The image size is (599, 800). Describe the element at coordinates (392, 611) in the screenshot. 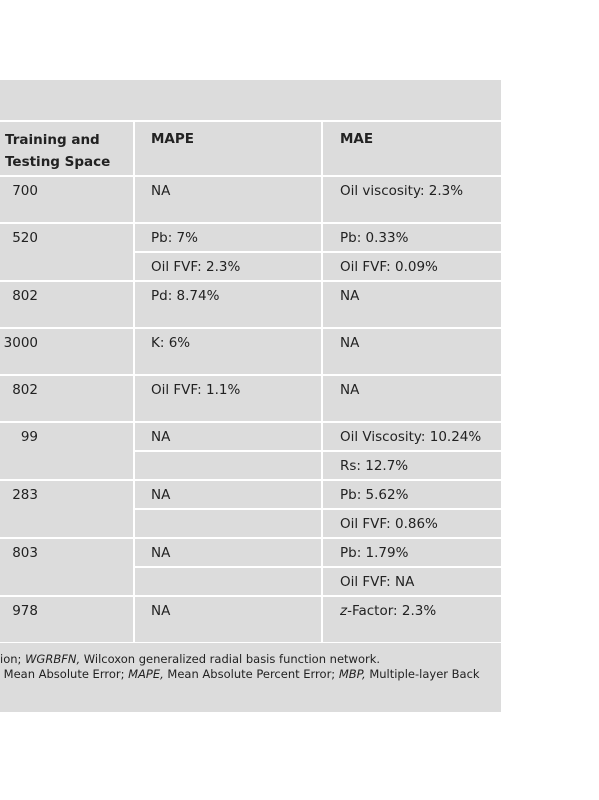

I see `text: -Factor: 2.3%` at that location.